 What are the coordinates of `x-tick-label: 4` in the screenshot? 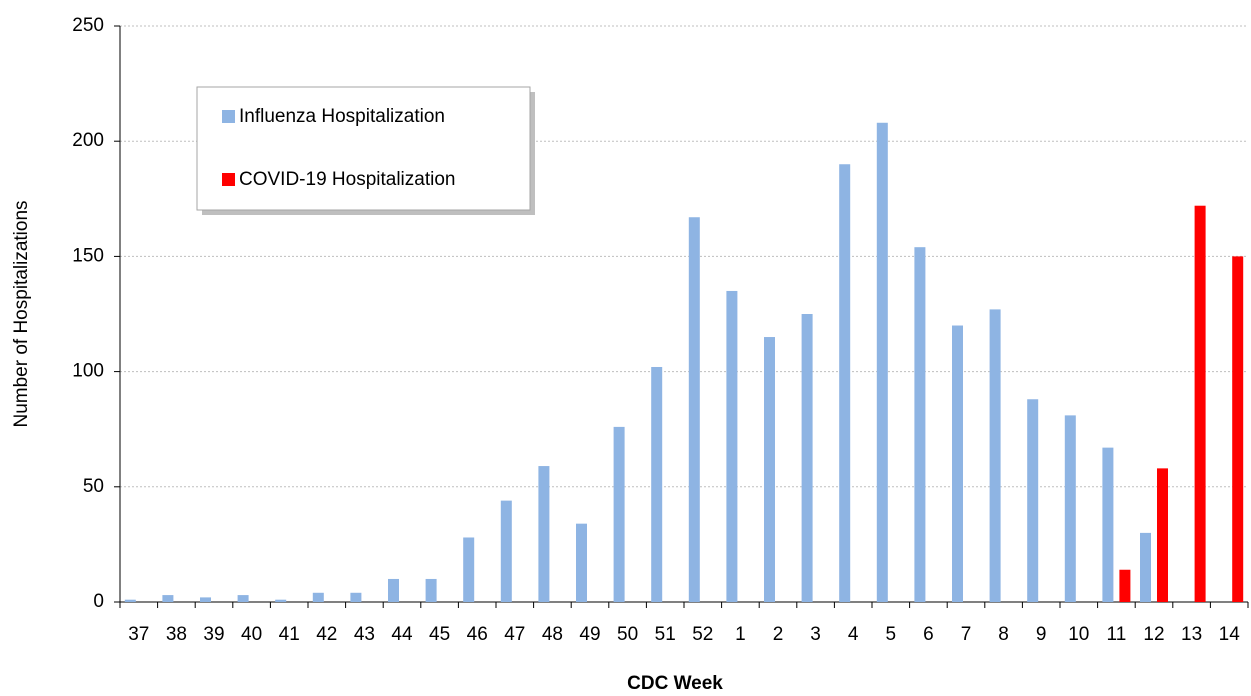 It's located at (853, 634).